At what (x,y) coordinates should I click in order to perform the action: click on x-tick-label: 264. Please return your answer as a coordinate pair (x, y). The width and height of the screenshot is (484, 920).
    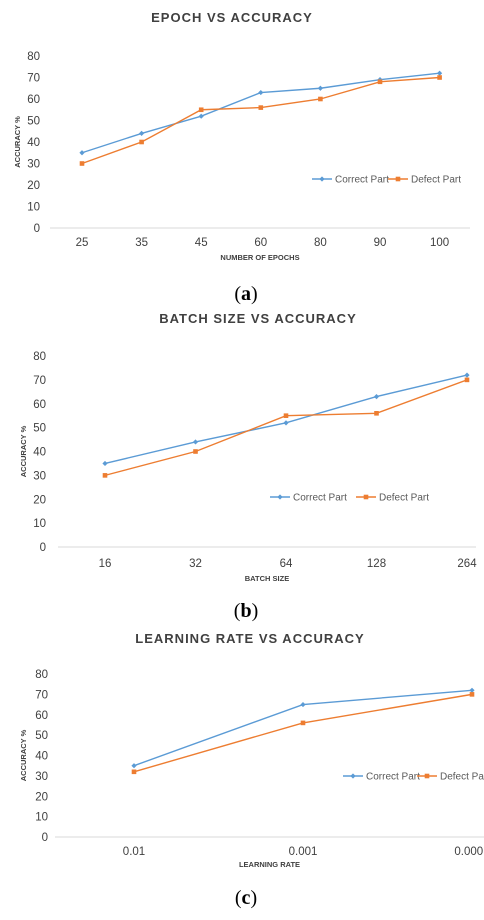
    Looking at the image, I should click on (467, 564).